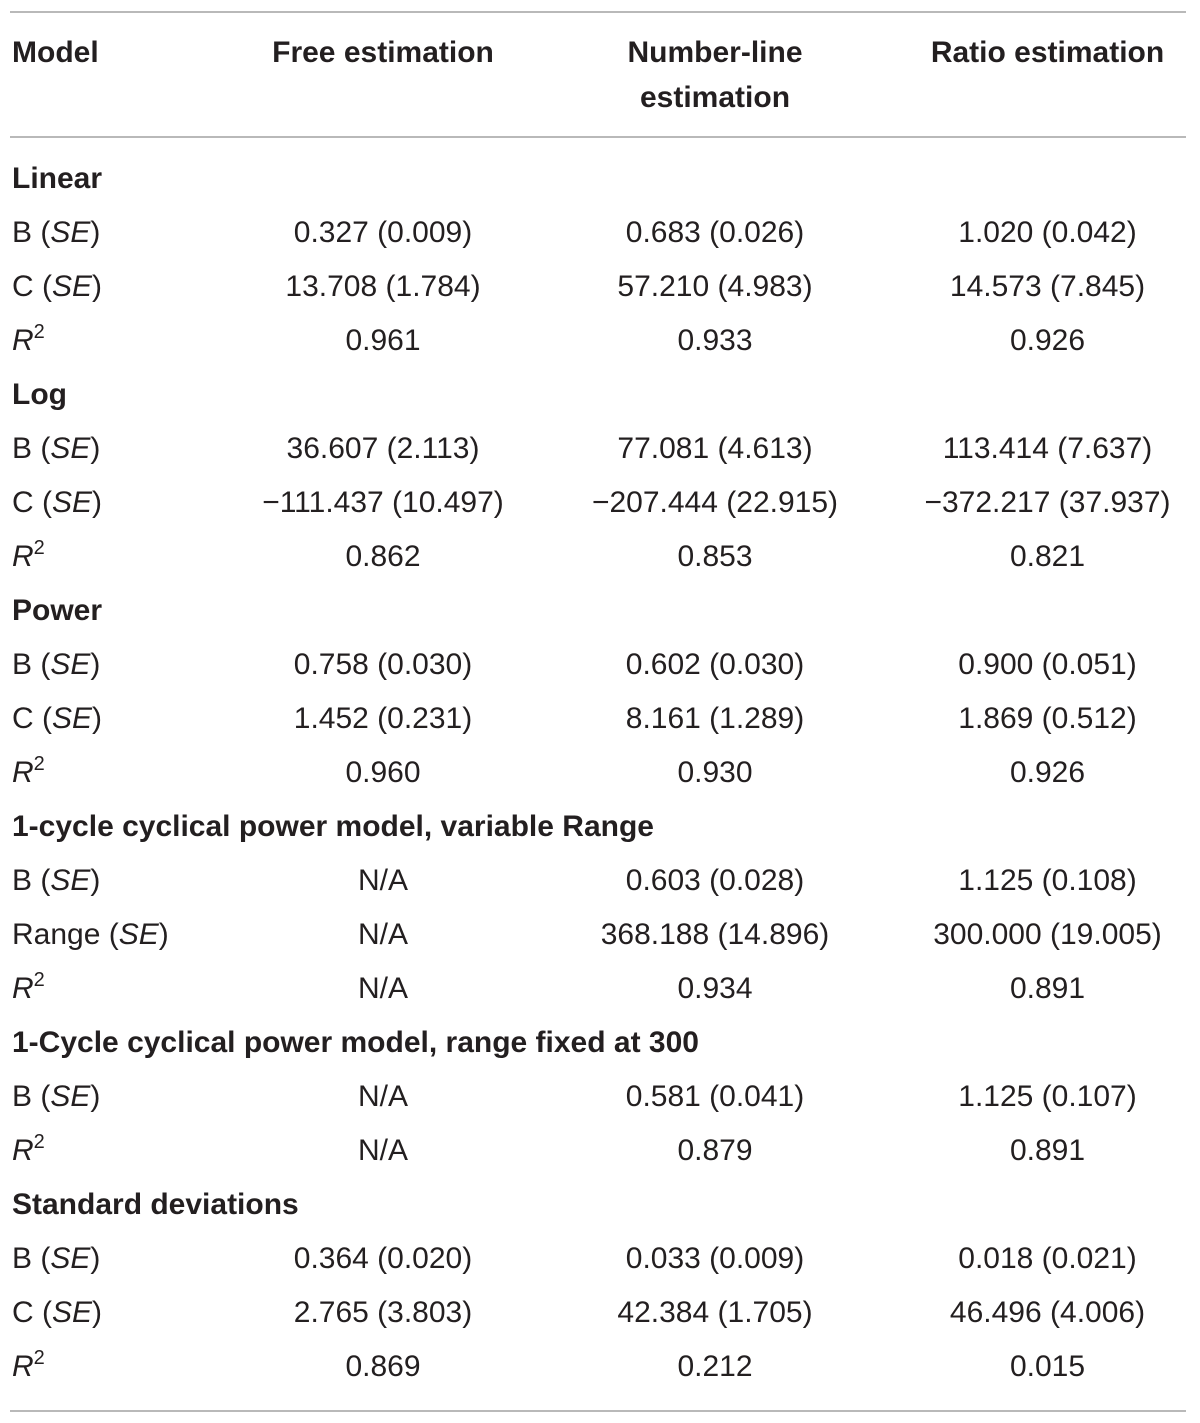 The height and width of the screenshot is (1423, 1200). What do you see at coordinates (715, 934) in the screenshot?
I see `table-cell: 368.188 (14.896)` at bounding box center [715, 934].